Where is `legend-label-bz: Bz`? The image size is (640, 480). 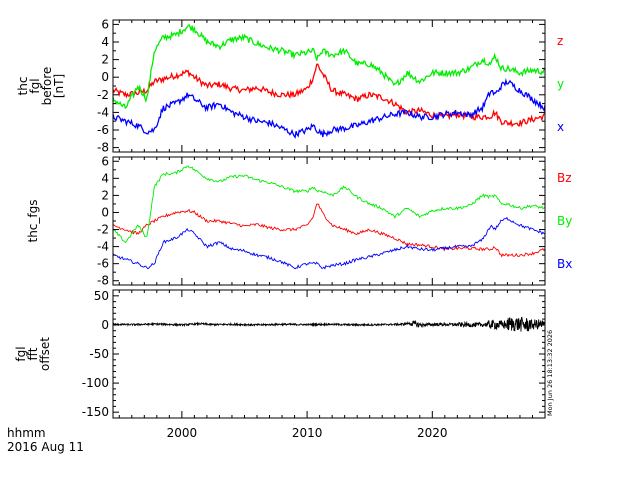 legend-label-bz: Bz is located at coordinates (564, 178).